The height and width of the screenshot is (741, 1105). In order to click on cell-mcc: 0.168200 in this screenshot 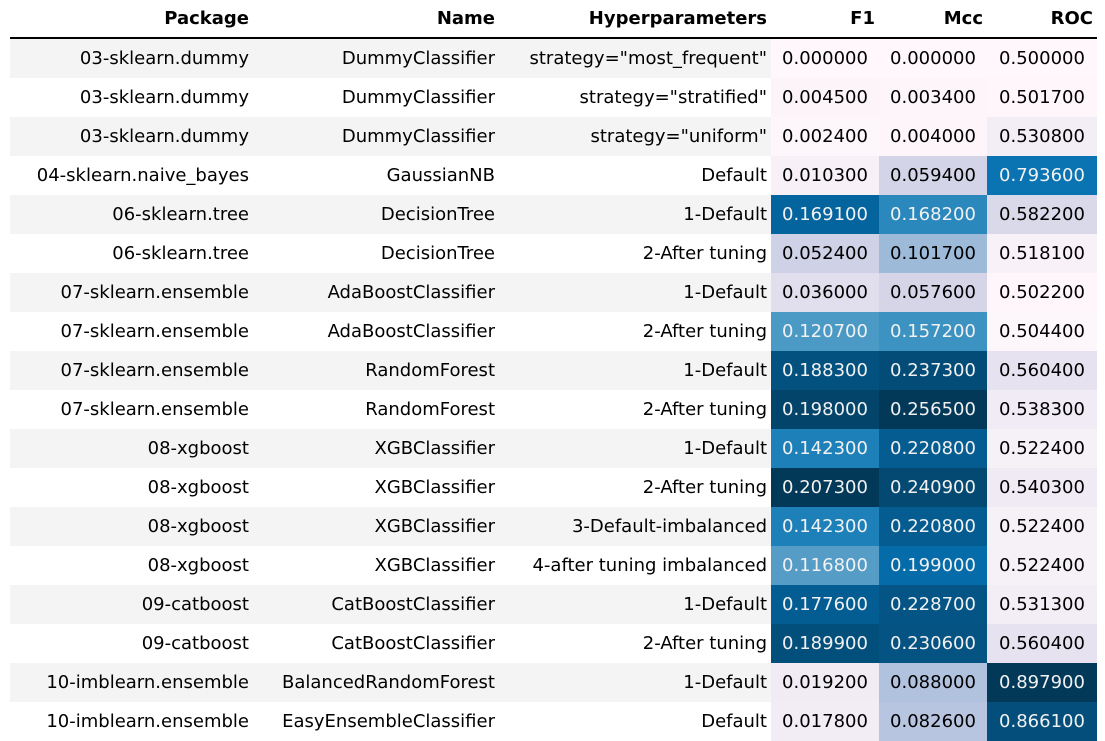, I will do `click(933, 214)`.